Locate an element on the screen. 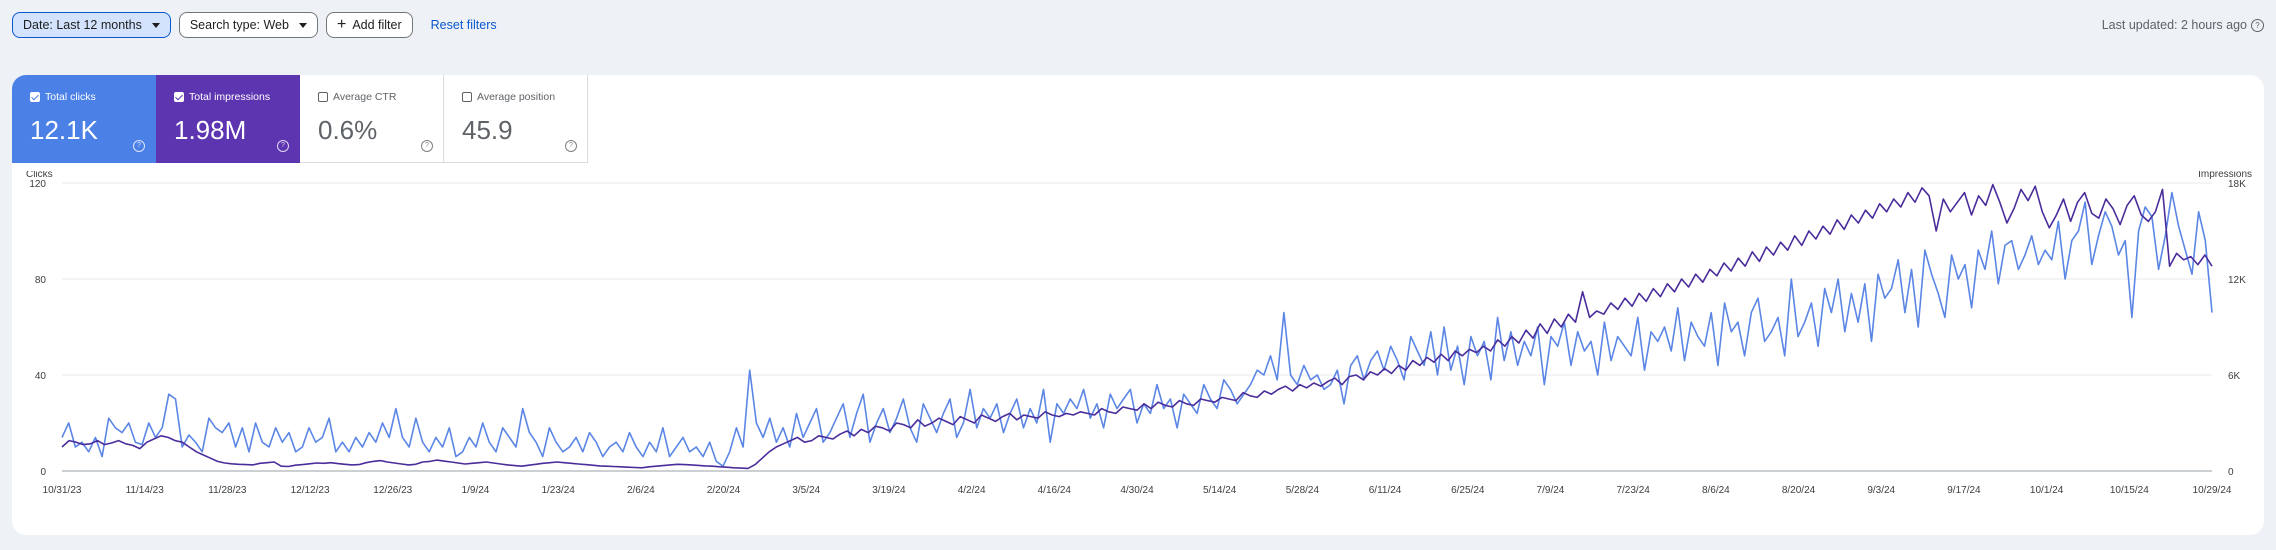 Image resolution: width=2276 pixels, height=550 pixels. add-filter-button: + Add filter is located at coordinates (369, 25).